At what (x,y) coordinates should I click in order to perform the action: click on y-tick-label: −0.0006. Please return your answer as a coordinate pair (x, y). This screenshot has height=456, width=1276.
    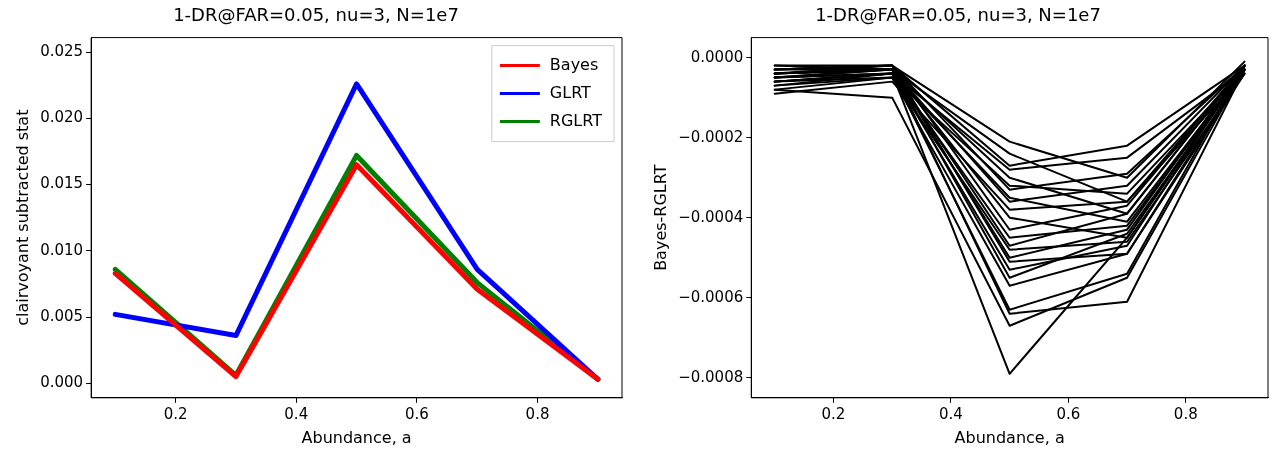
    Looking at the image, I should click on (711, 296).